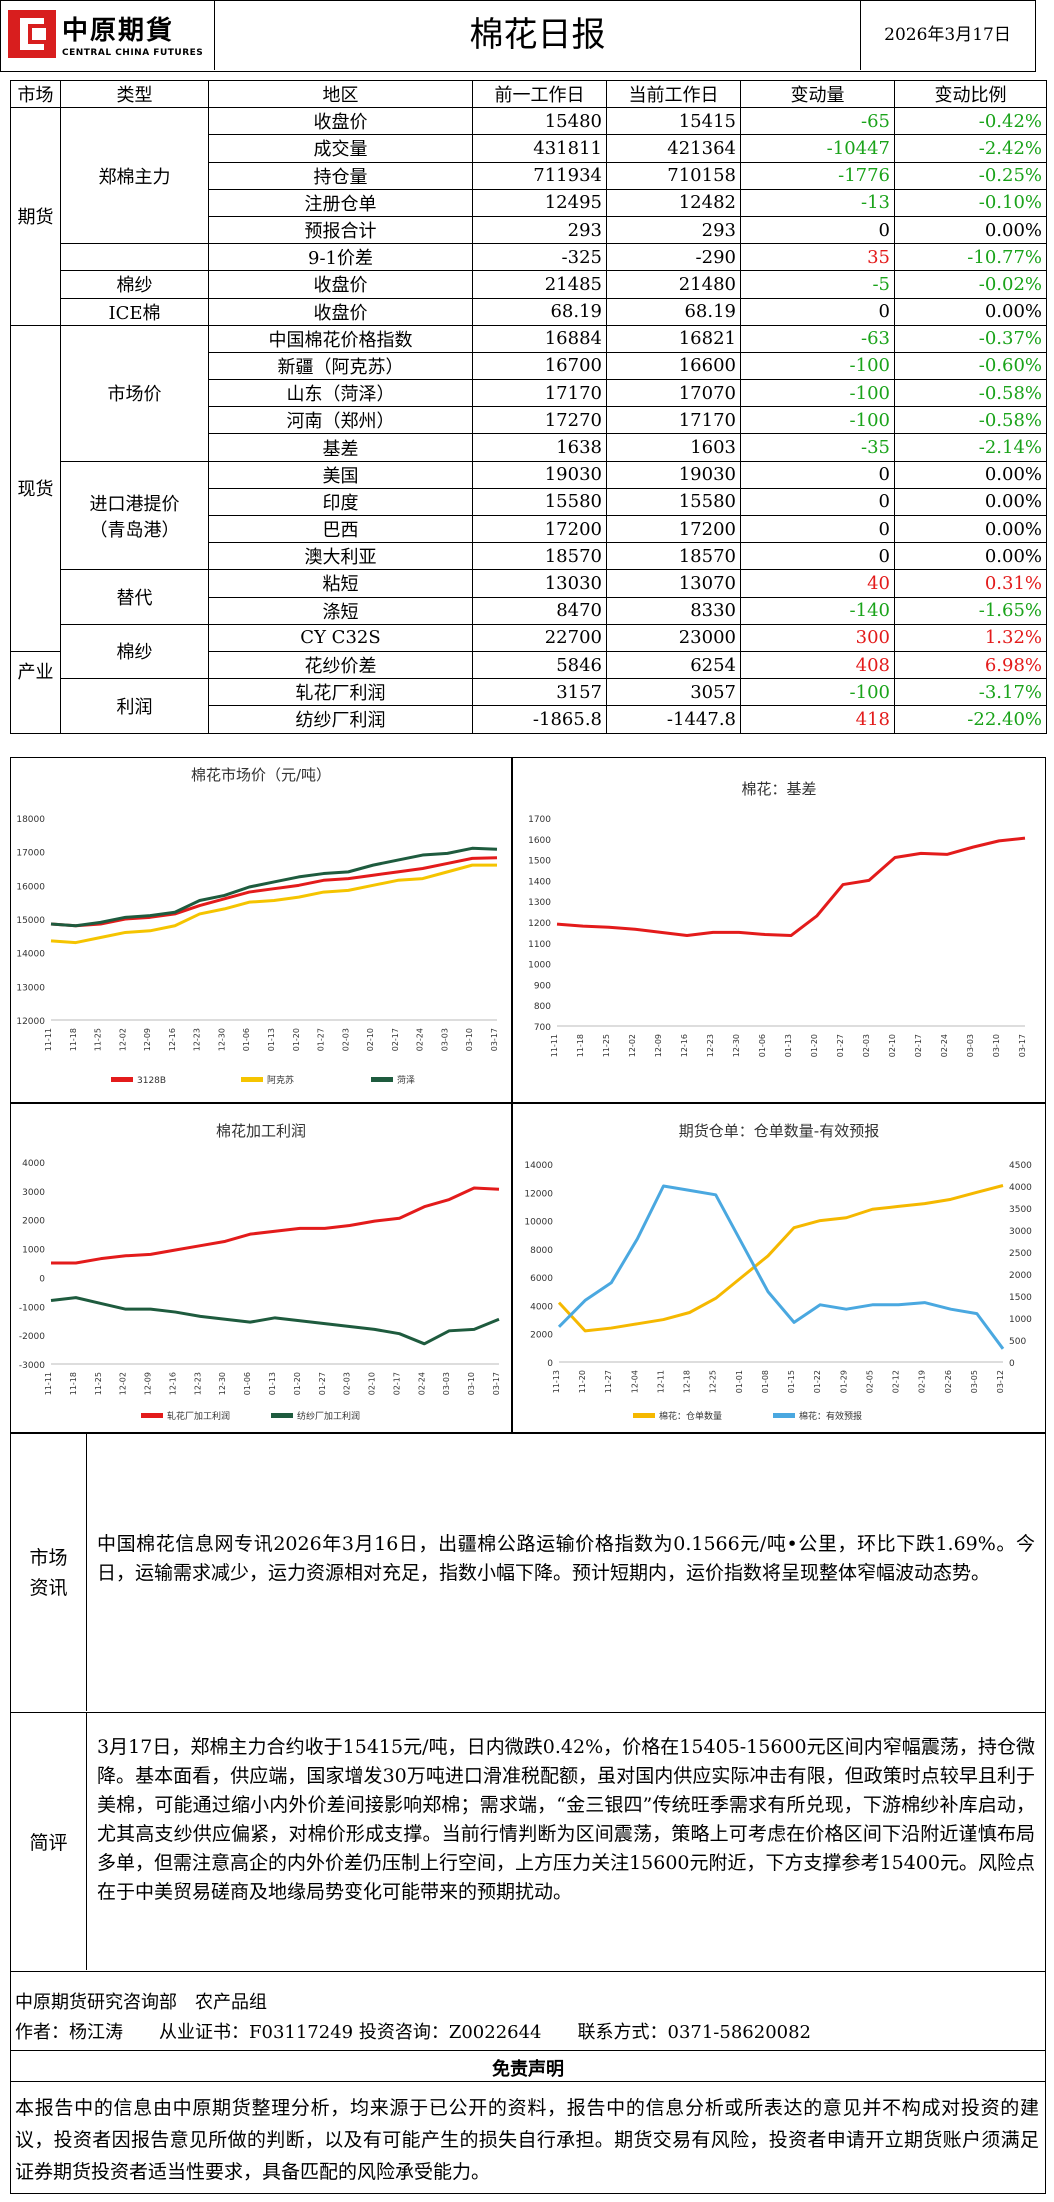  Describe the element at coordinates (35, 94) in the screenshot. I see `col-header: 市场` at that location.